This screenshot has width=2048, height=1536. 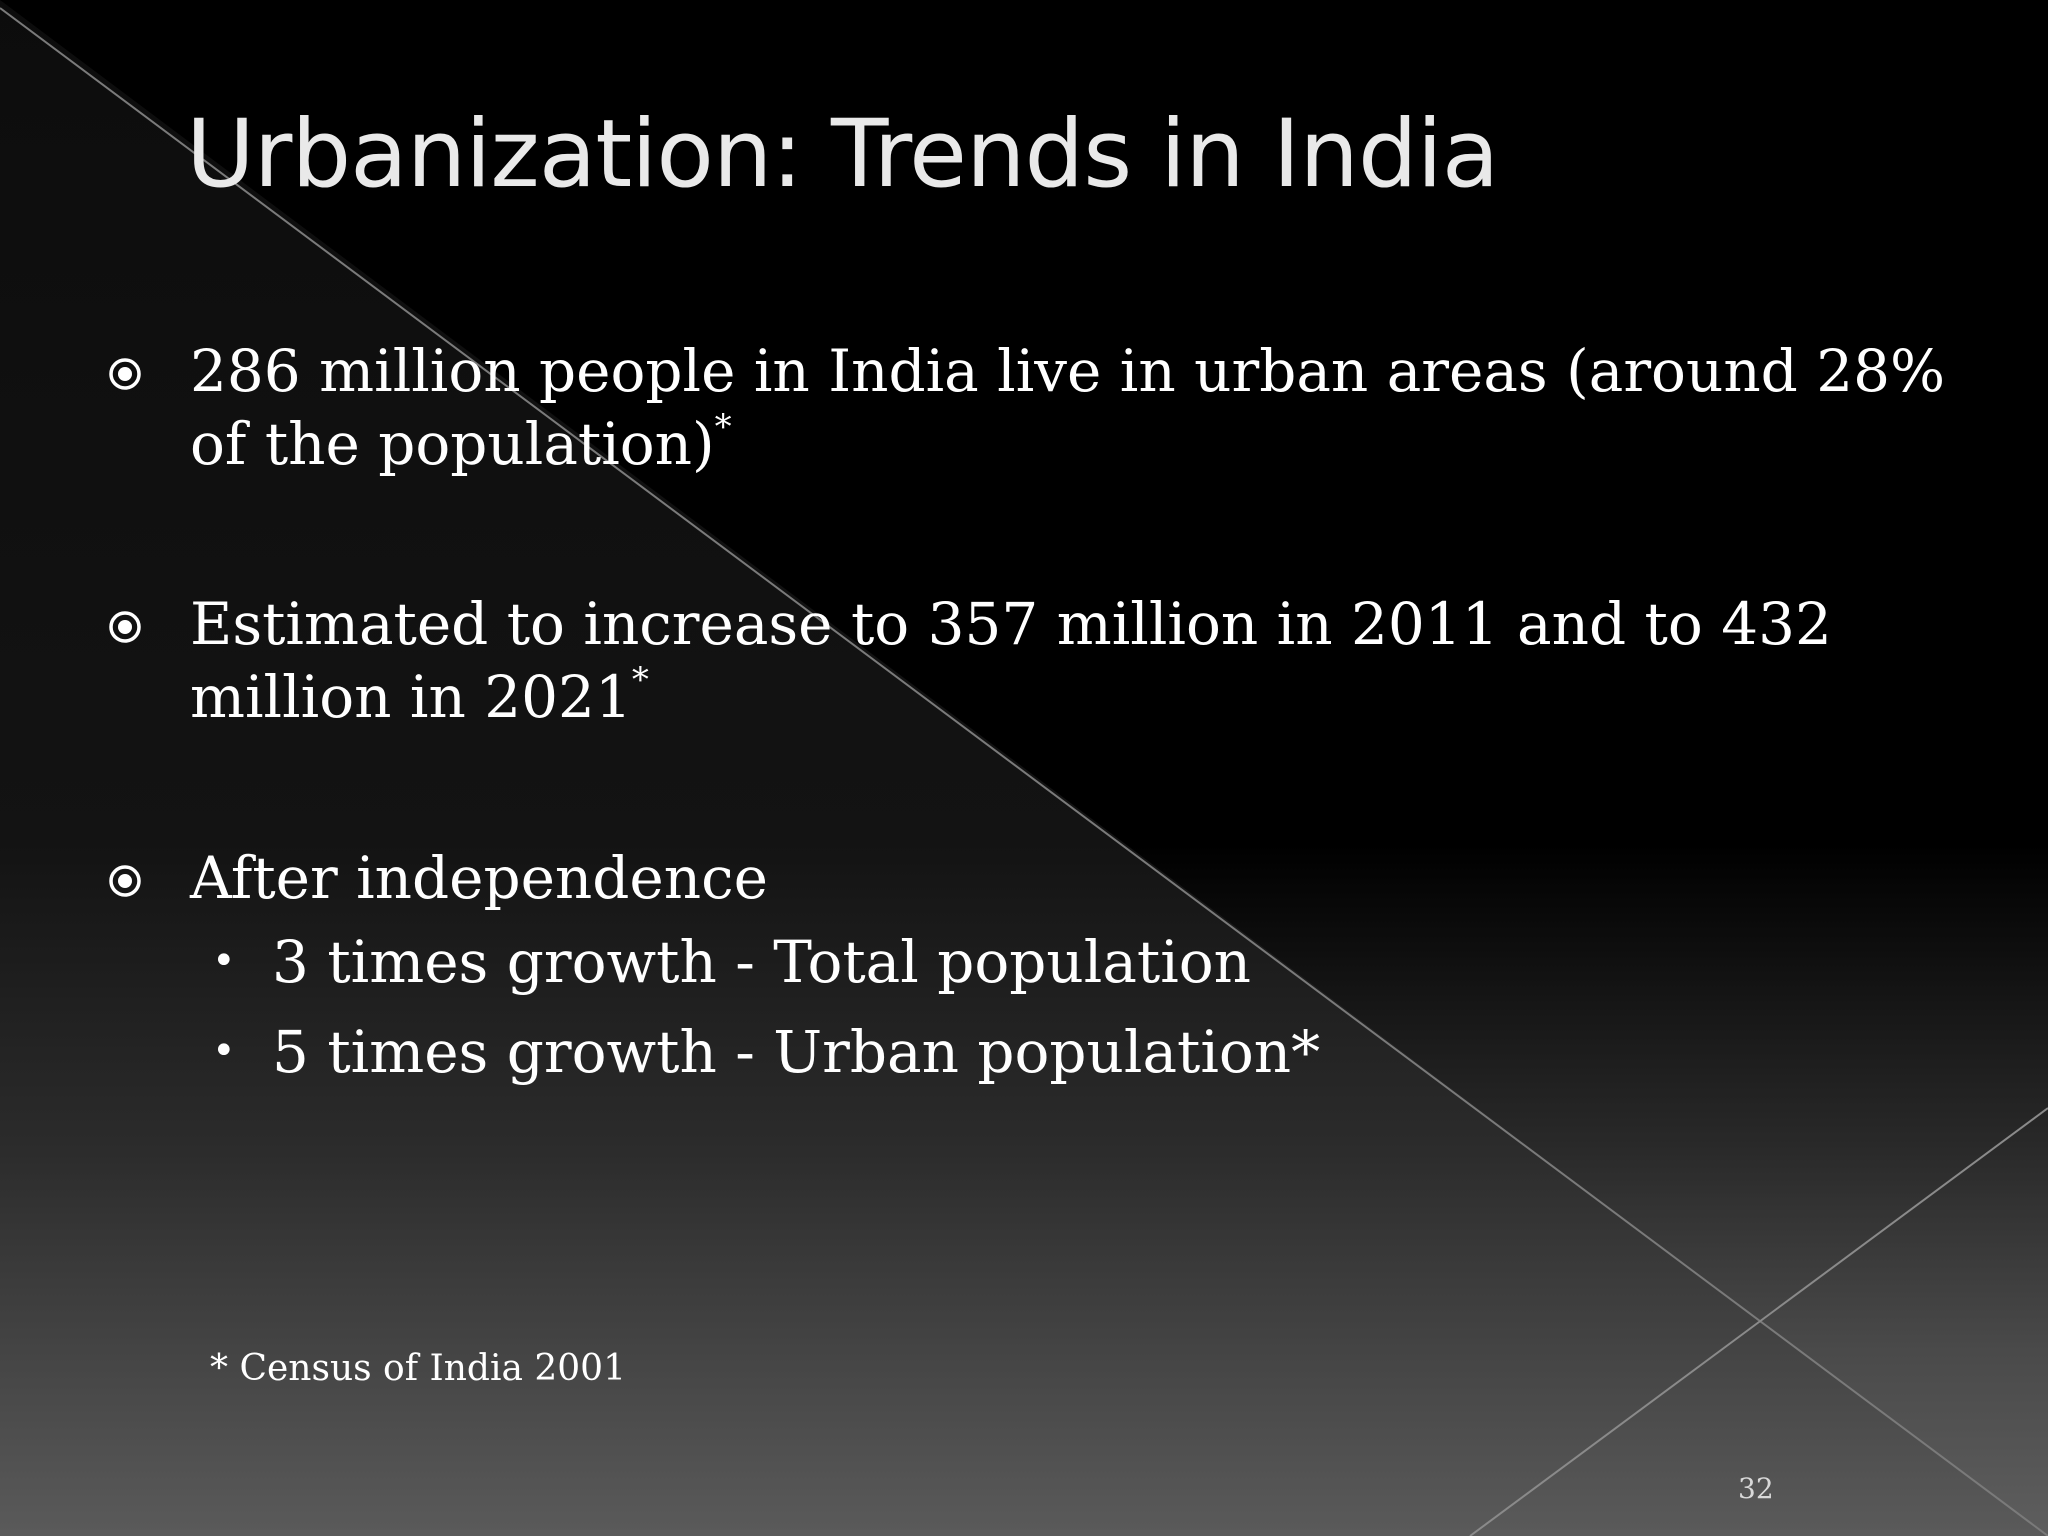 What do you see at coordinates (842, 154) in the screenshot?
I see `slide-title: Urbanization: Trends in India` at bounding box center [842, 154].